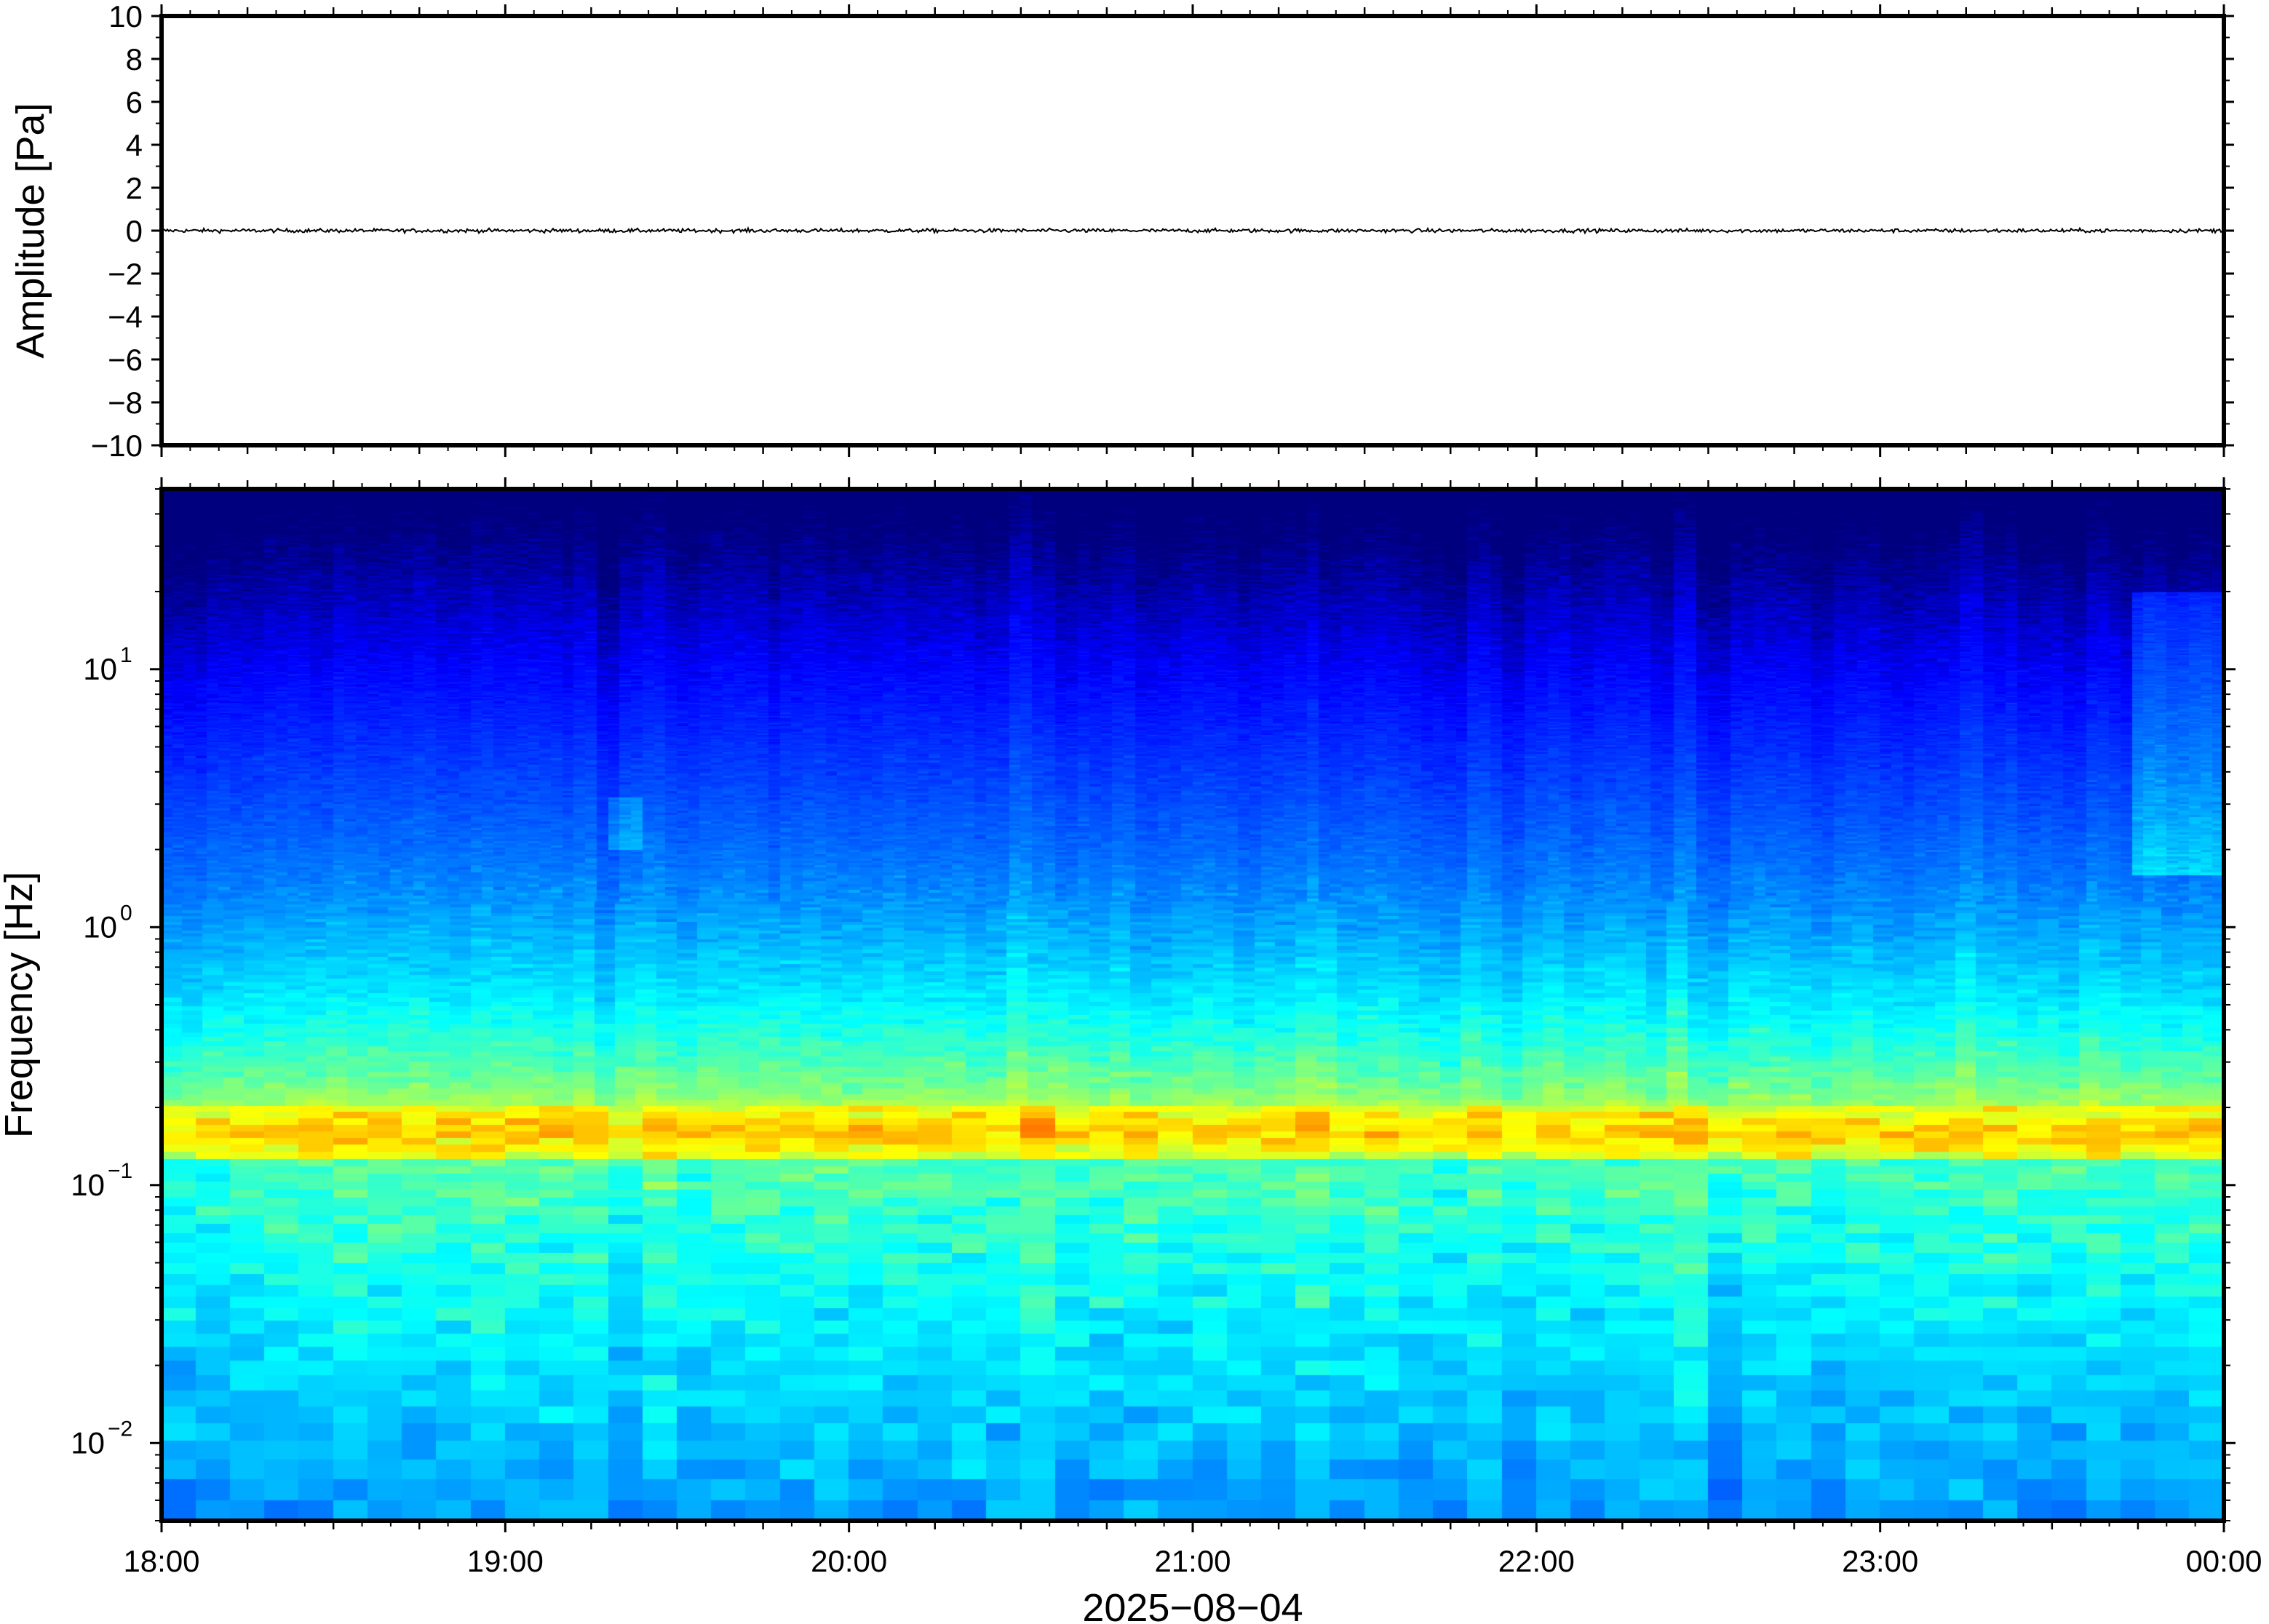 This screenshot has height=1624, width=2269. What do you see at coordinates (161, 1561) in the screenshot?
I see `x-tick-label: 18:00` at bounding box center [161, 1561].